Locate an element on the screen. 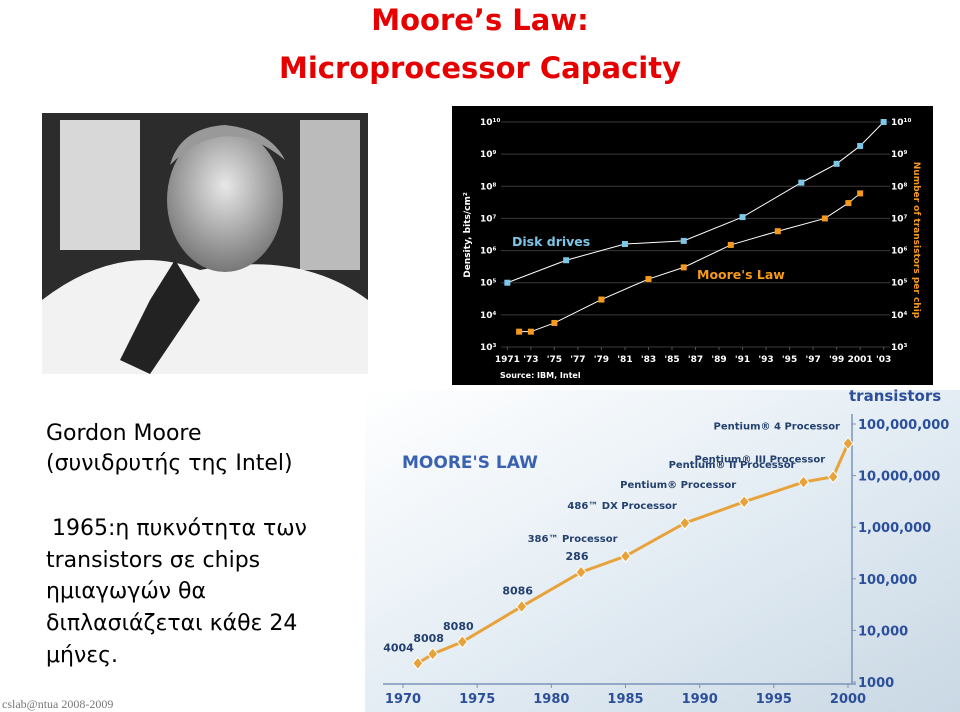  x-tick-label: '03 is located at coordinates (883, 360).